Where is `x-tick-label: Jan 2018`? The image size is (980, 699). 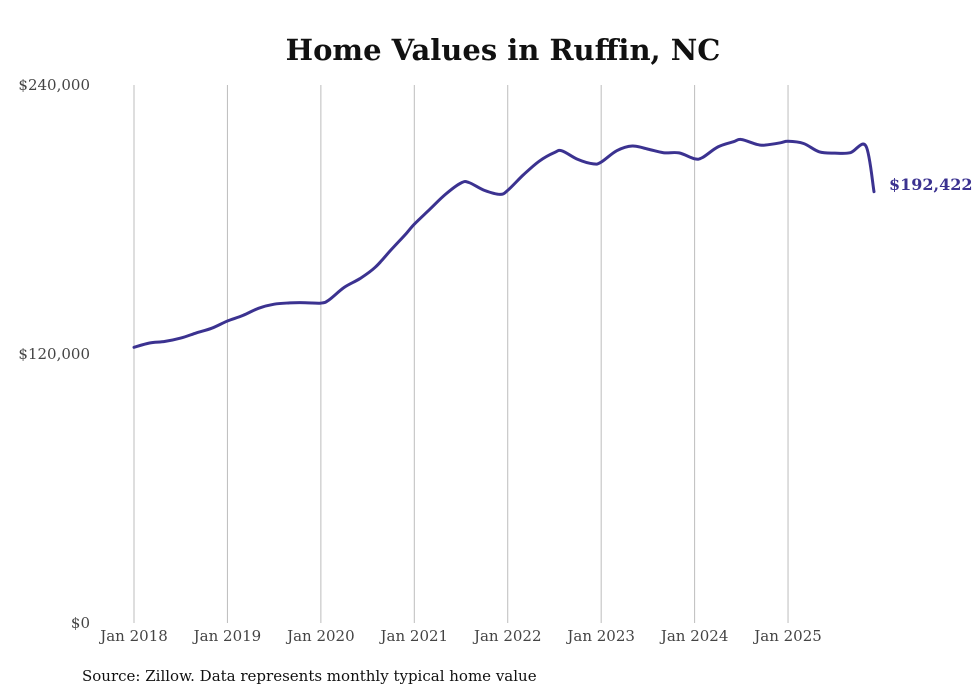
x-tick-label: Jan 2018 is located at coordinates (133, 636).